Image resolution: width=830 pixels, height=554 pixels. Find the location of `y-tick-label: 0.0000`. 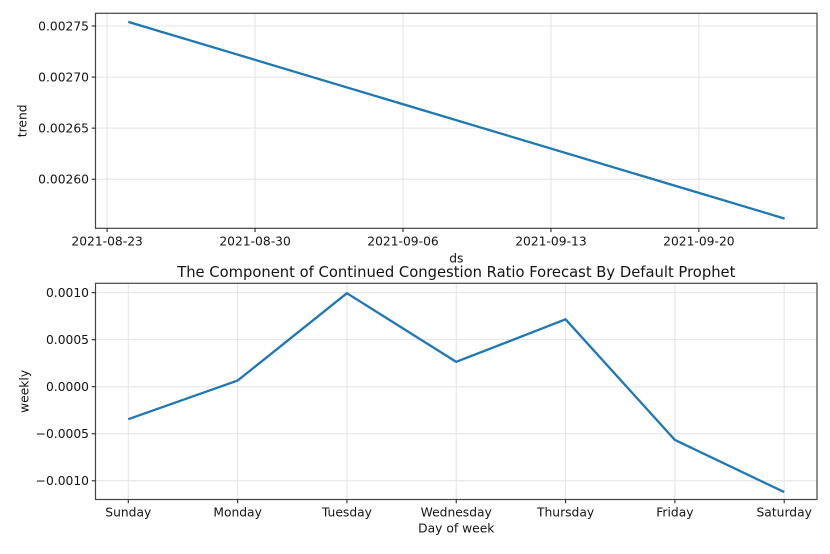

y-tick-label: 0.0000 is located at coordinates (67, 387).